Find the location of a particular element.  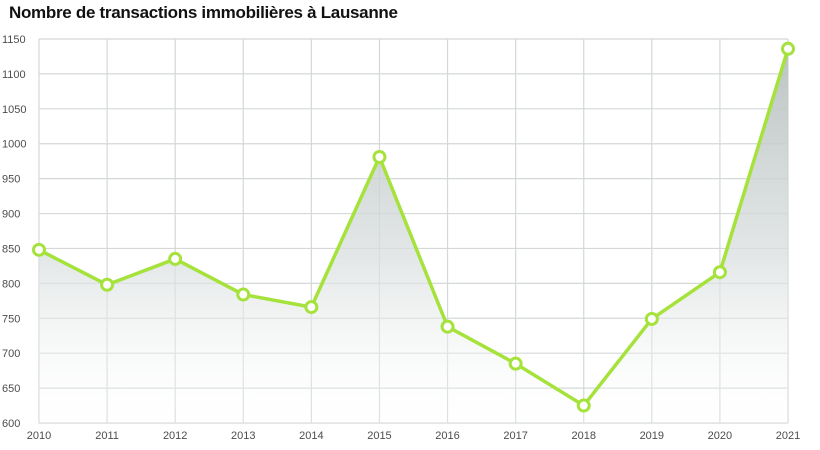

x-tick-label: 2014 is located at coordinates (311, 436).